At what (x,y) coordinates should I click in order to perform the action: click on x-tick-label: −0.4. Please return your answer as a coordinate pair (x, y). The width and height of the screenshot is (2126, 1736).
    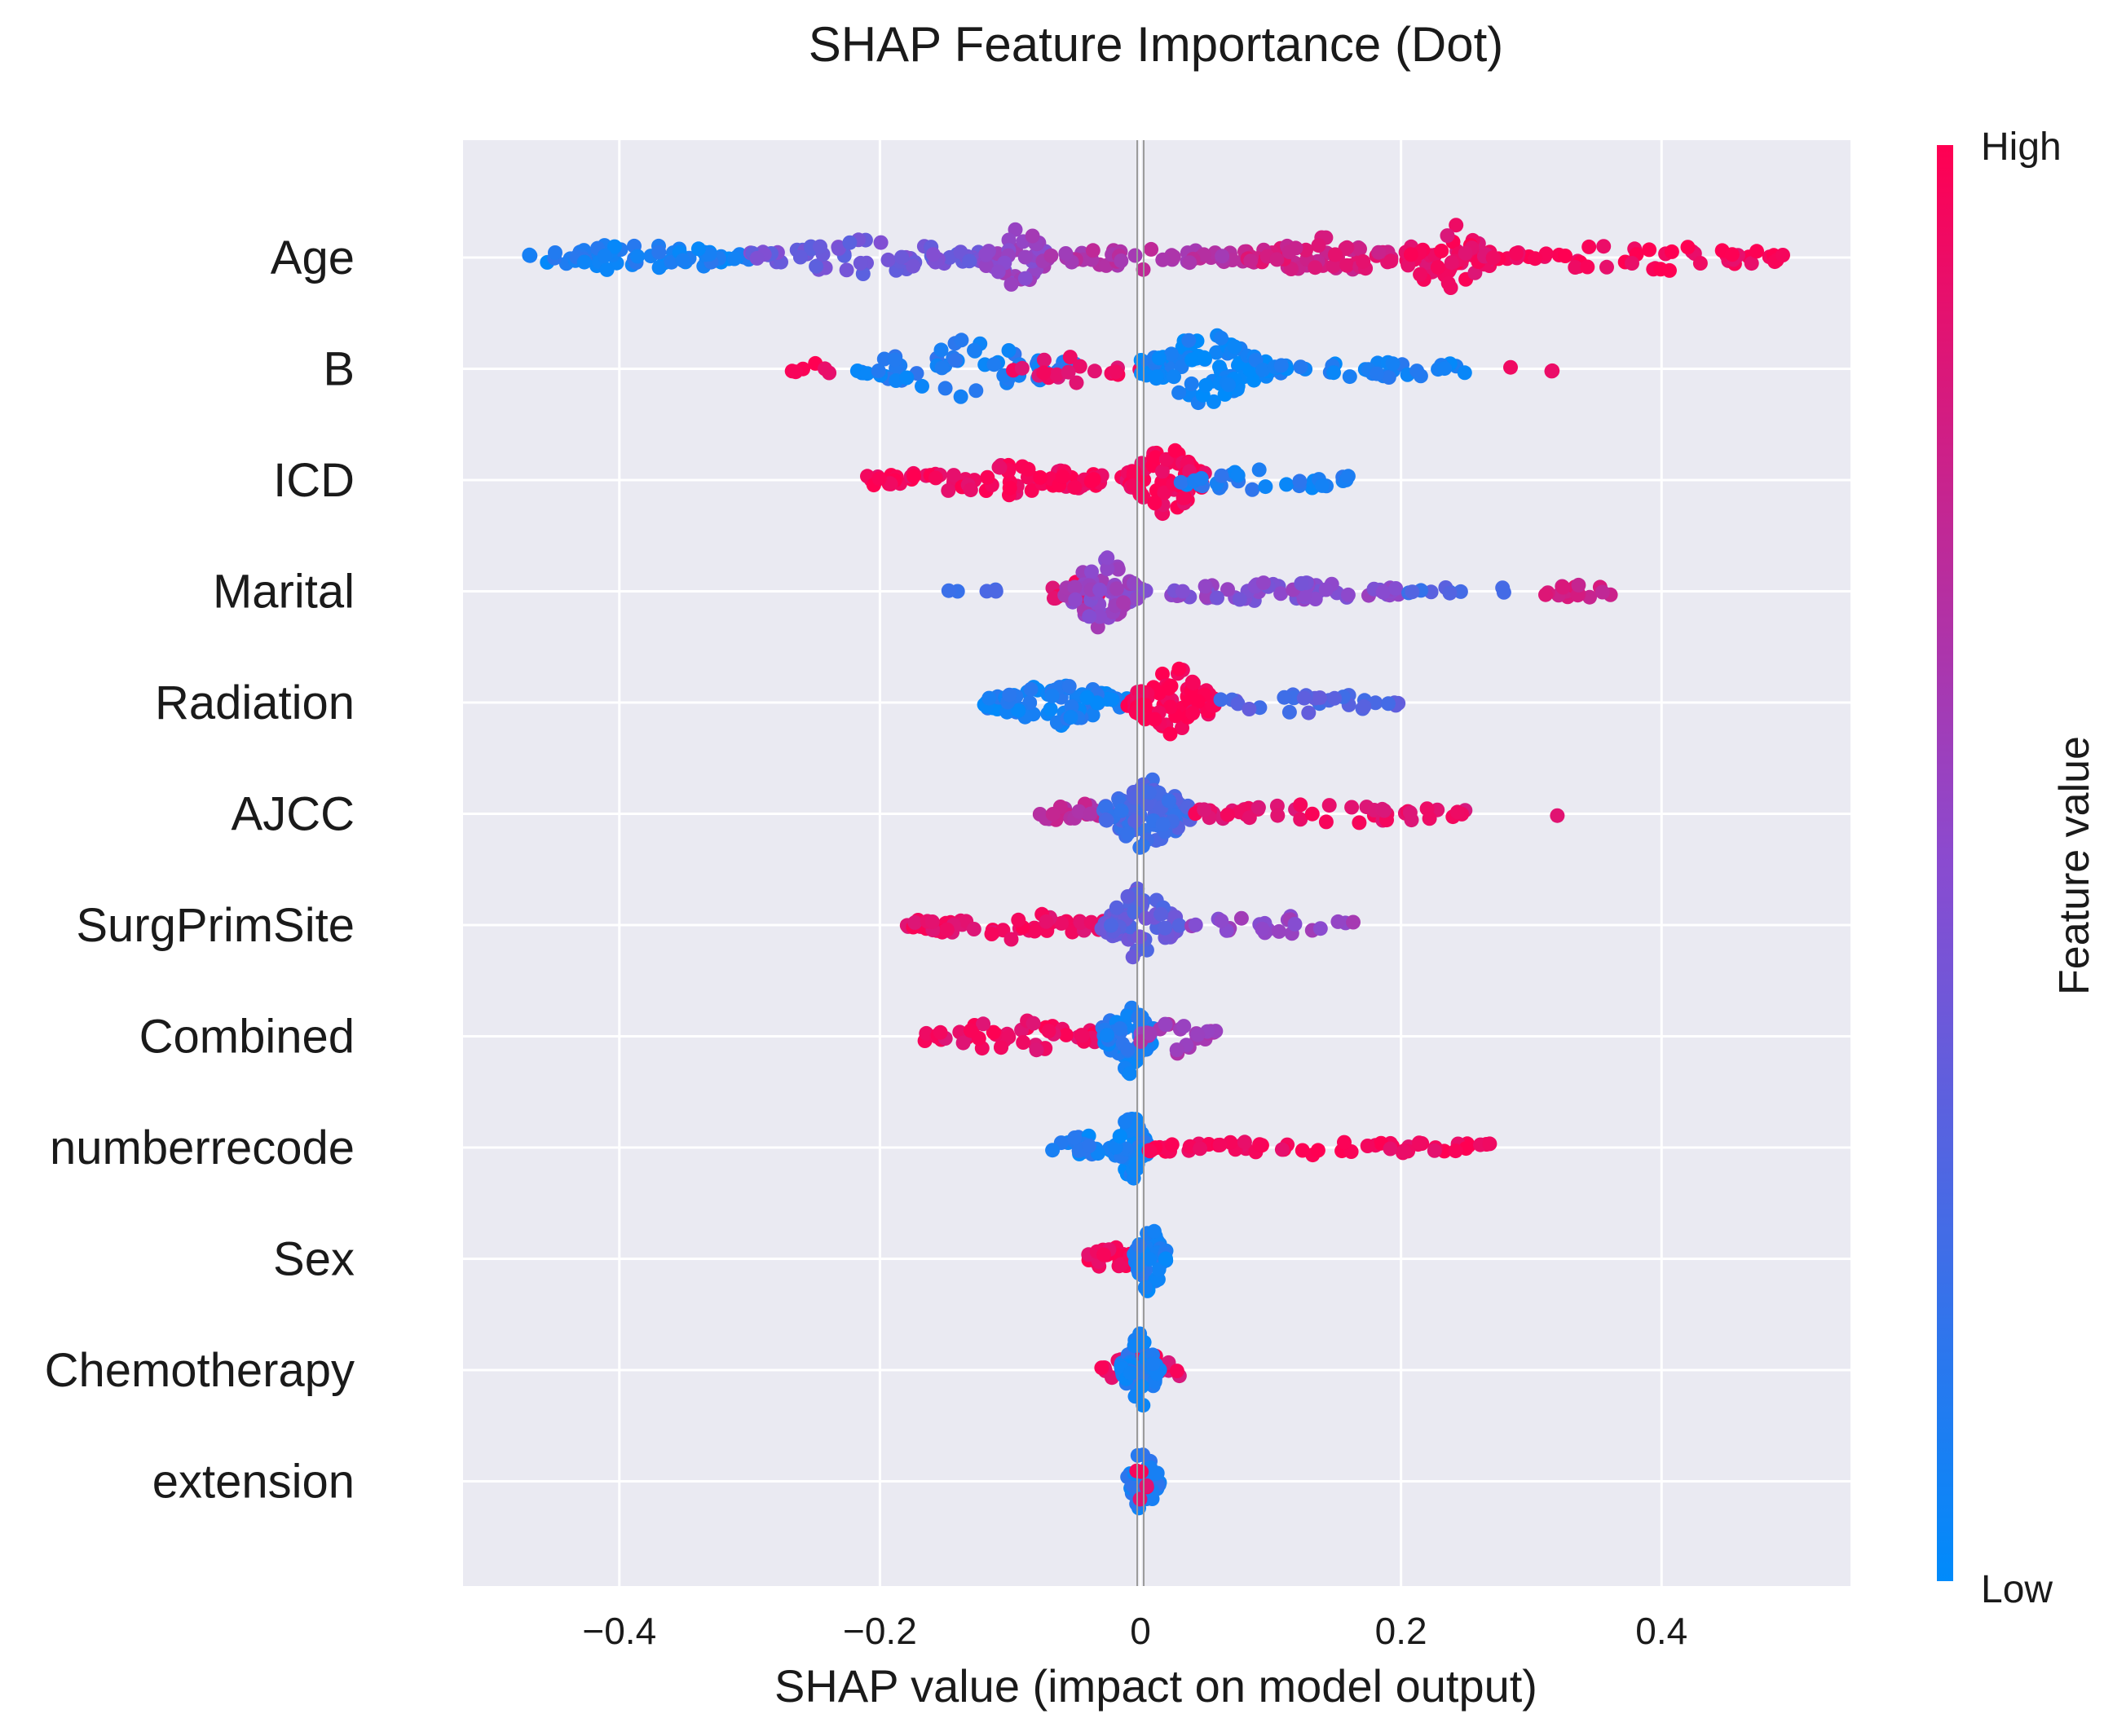
    Looking at the image, I should click on (619, 1631).